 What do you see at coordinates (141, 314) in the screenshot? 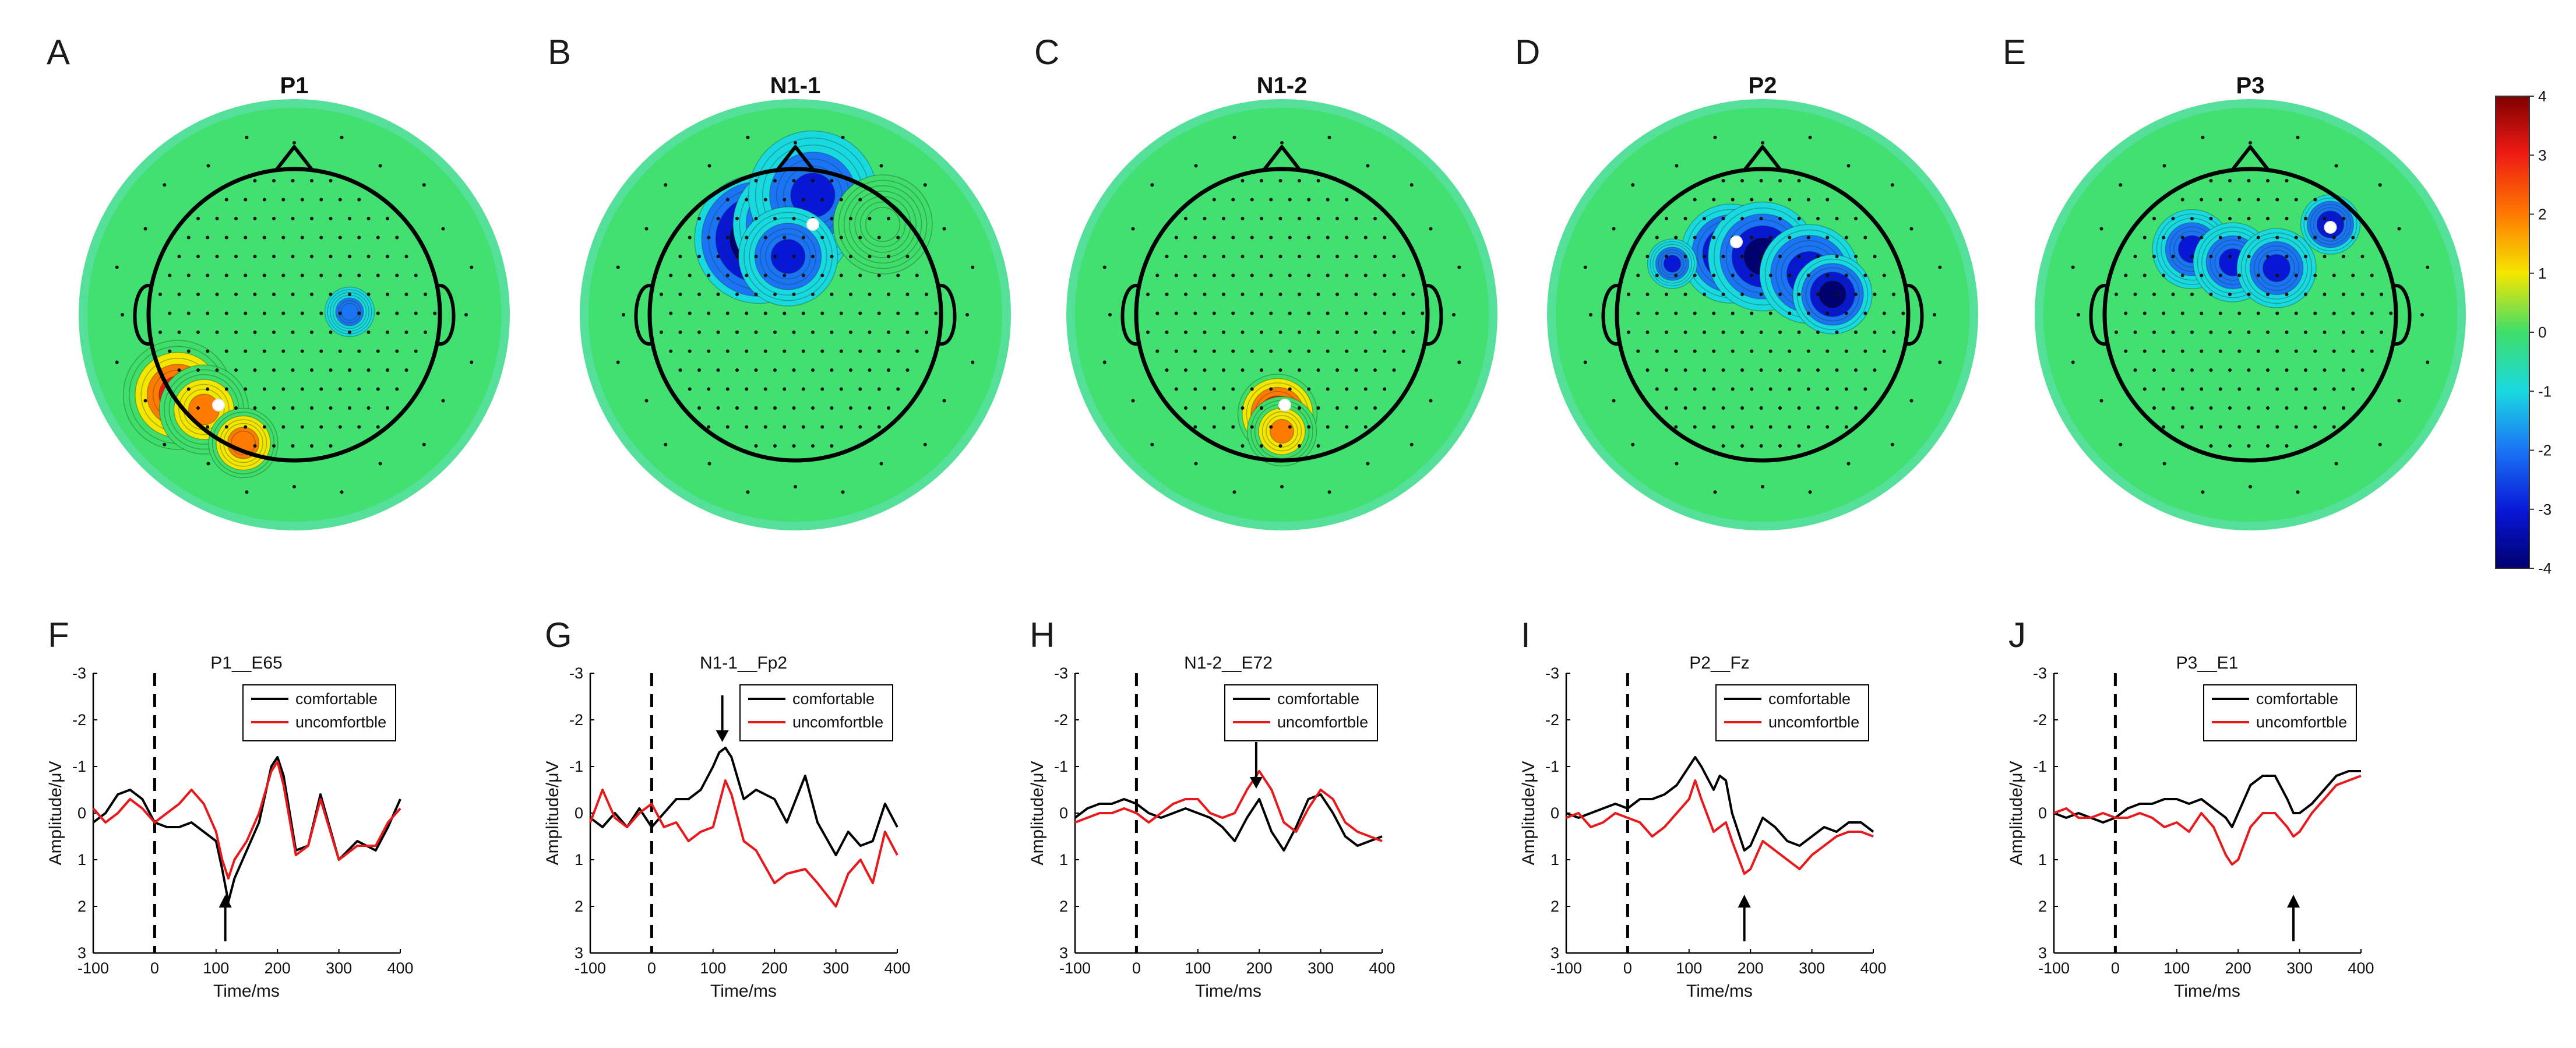
I see `left-ear-outline` at bounding box center [141, 314].